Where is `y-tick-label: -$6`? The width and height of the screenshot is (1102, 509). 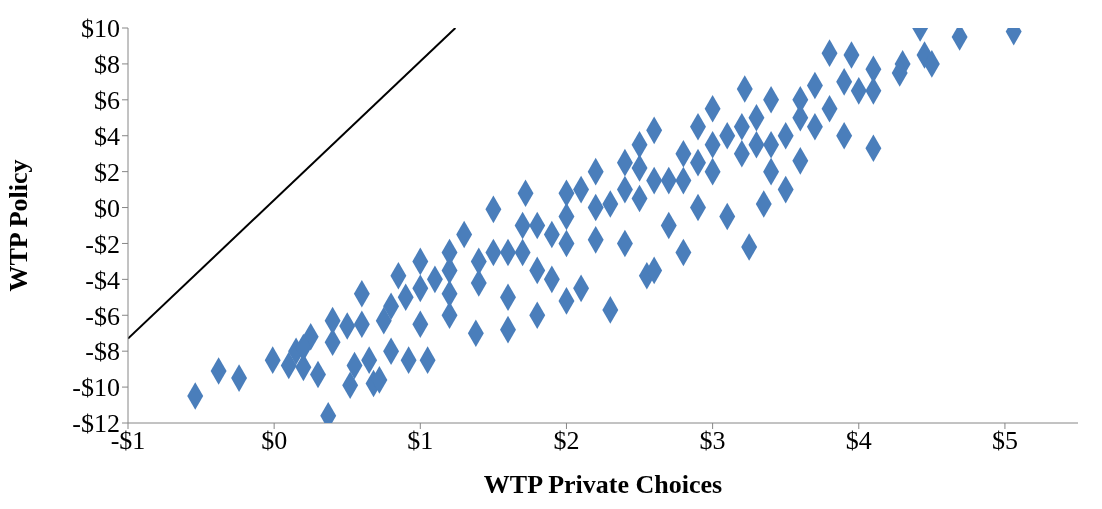 y-tick-label: -$6 is located at coordinates (102, 316).